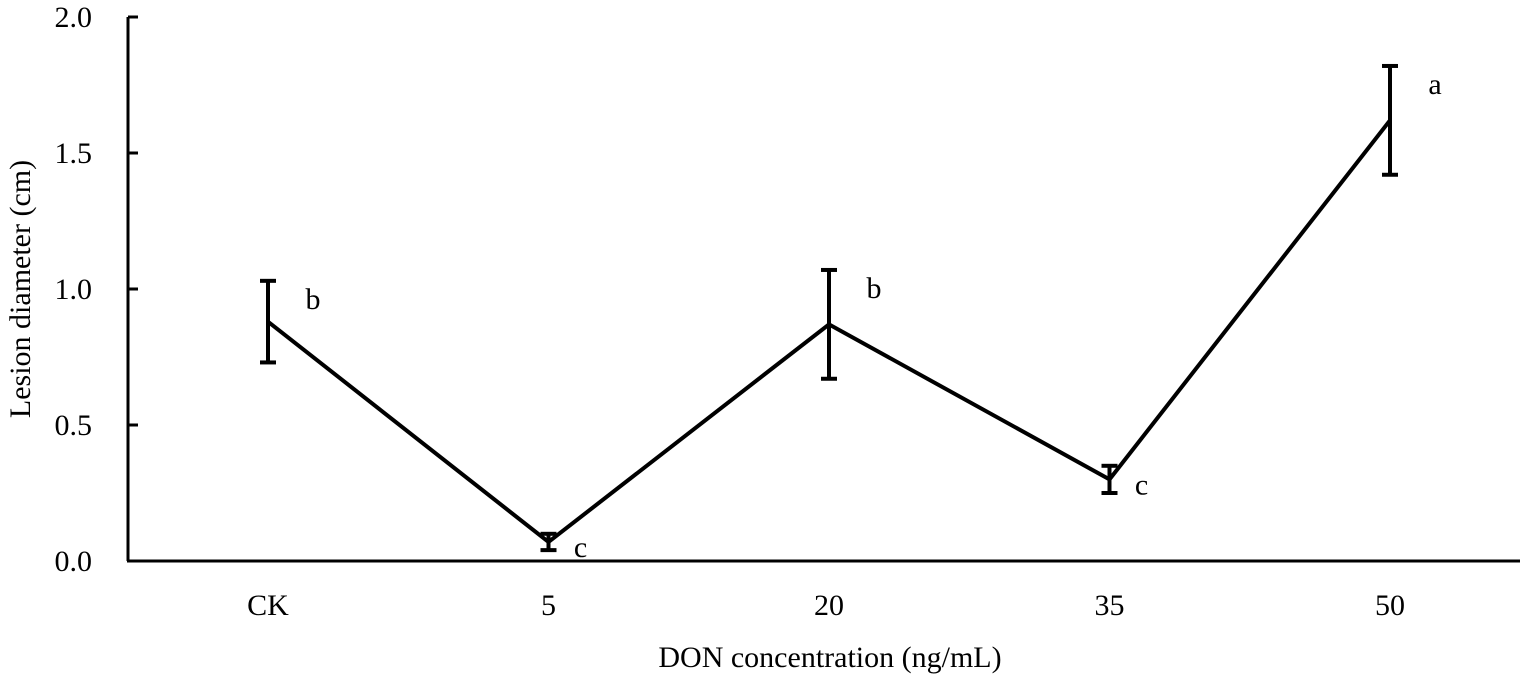 The height and width of the screenshot is (675, 1535). I want to click on x-tick-label: CK, so click(268, 605).